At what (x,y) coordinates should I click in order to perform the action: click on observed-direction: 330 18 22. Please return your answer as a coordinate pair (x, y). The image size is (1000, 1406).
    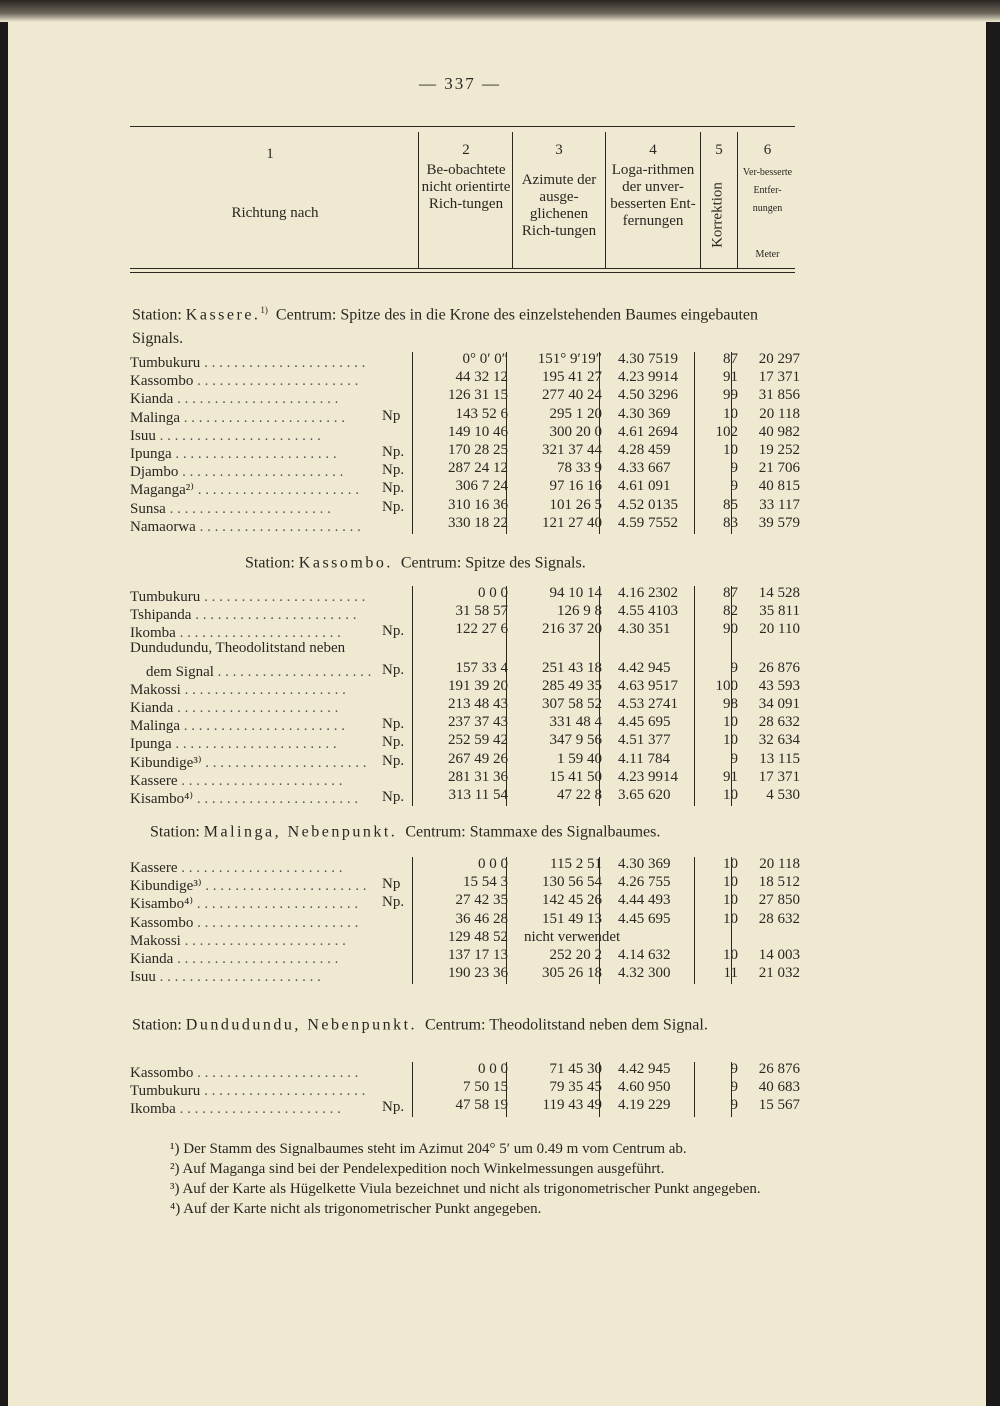
    Looking at the image, I should click on (478, 522).